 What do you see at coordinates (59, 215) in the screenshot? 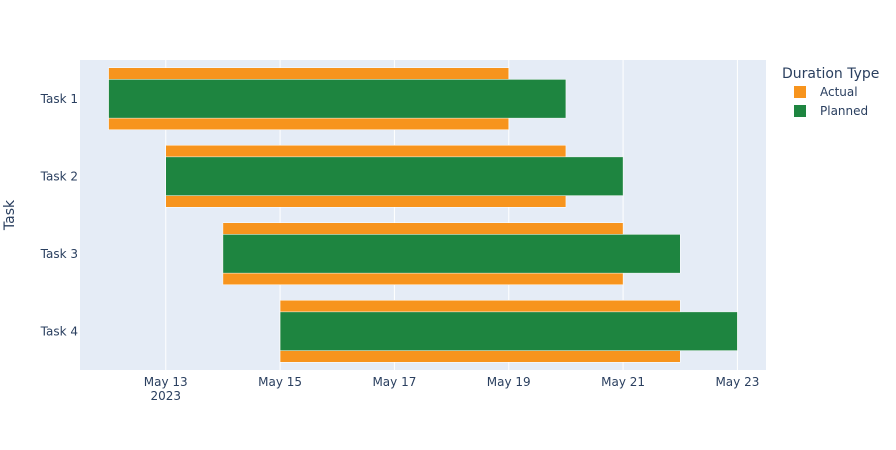
I see `y-axis-ticks: Task 1 Task 2 Task 3 Task 4` at bounding box center [59, 215].